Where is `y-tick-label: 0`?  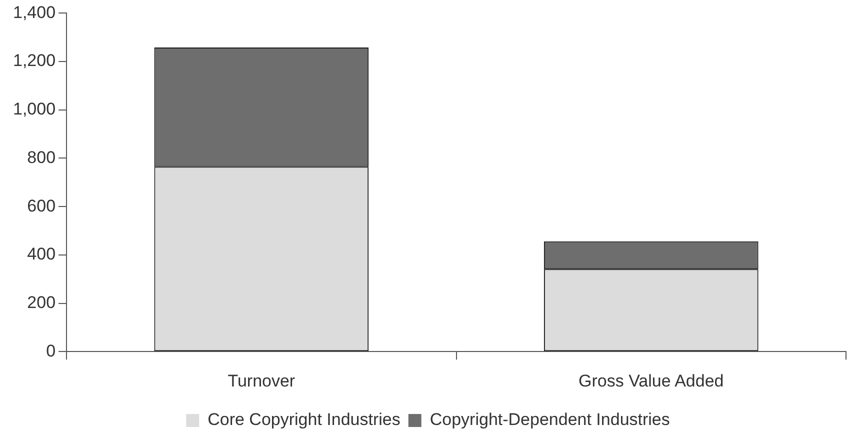 y-tick-label: 0 is located at coordinates (51, 350).